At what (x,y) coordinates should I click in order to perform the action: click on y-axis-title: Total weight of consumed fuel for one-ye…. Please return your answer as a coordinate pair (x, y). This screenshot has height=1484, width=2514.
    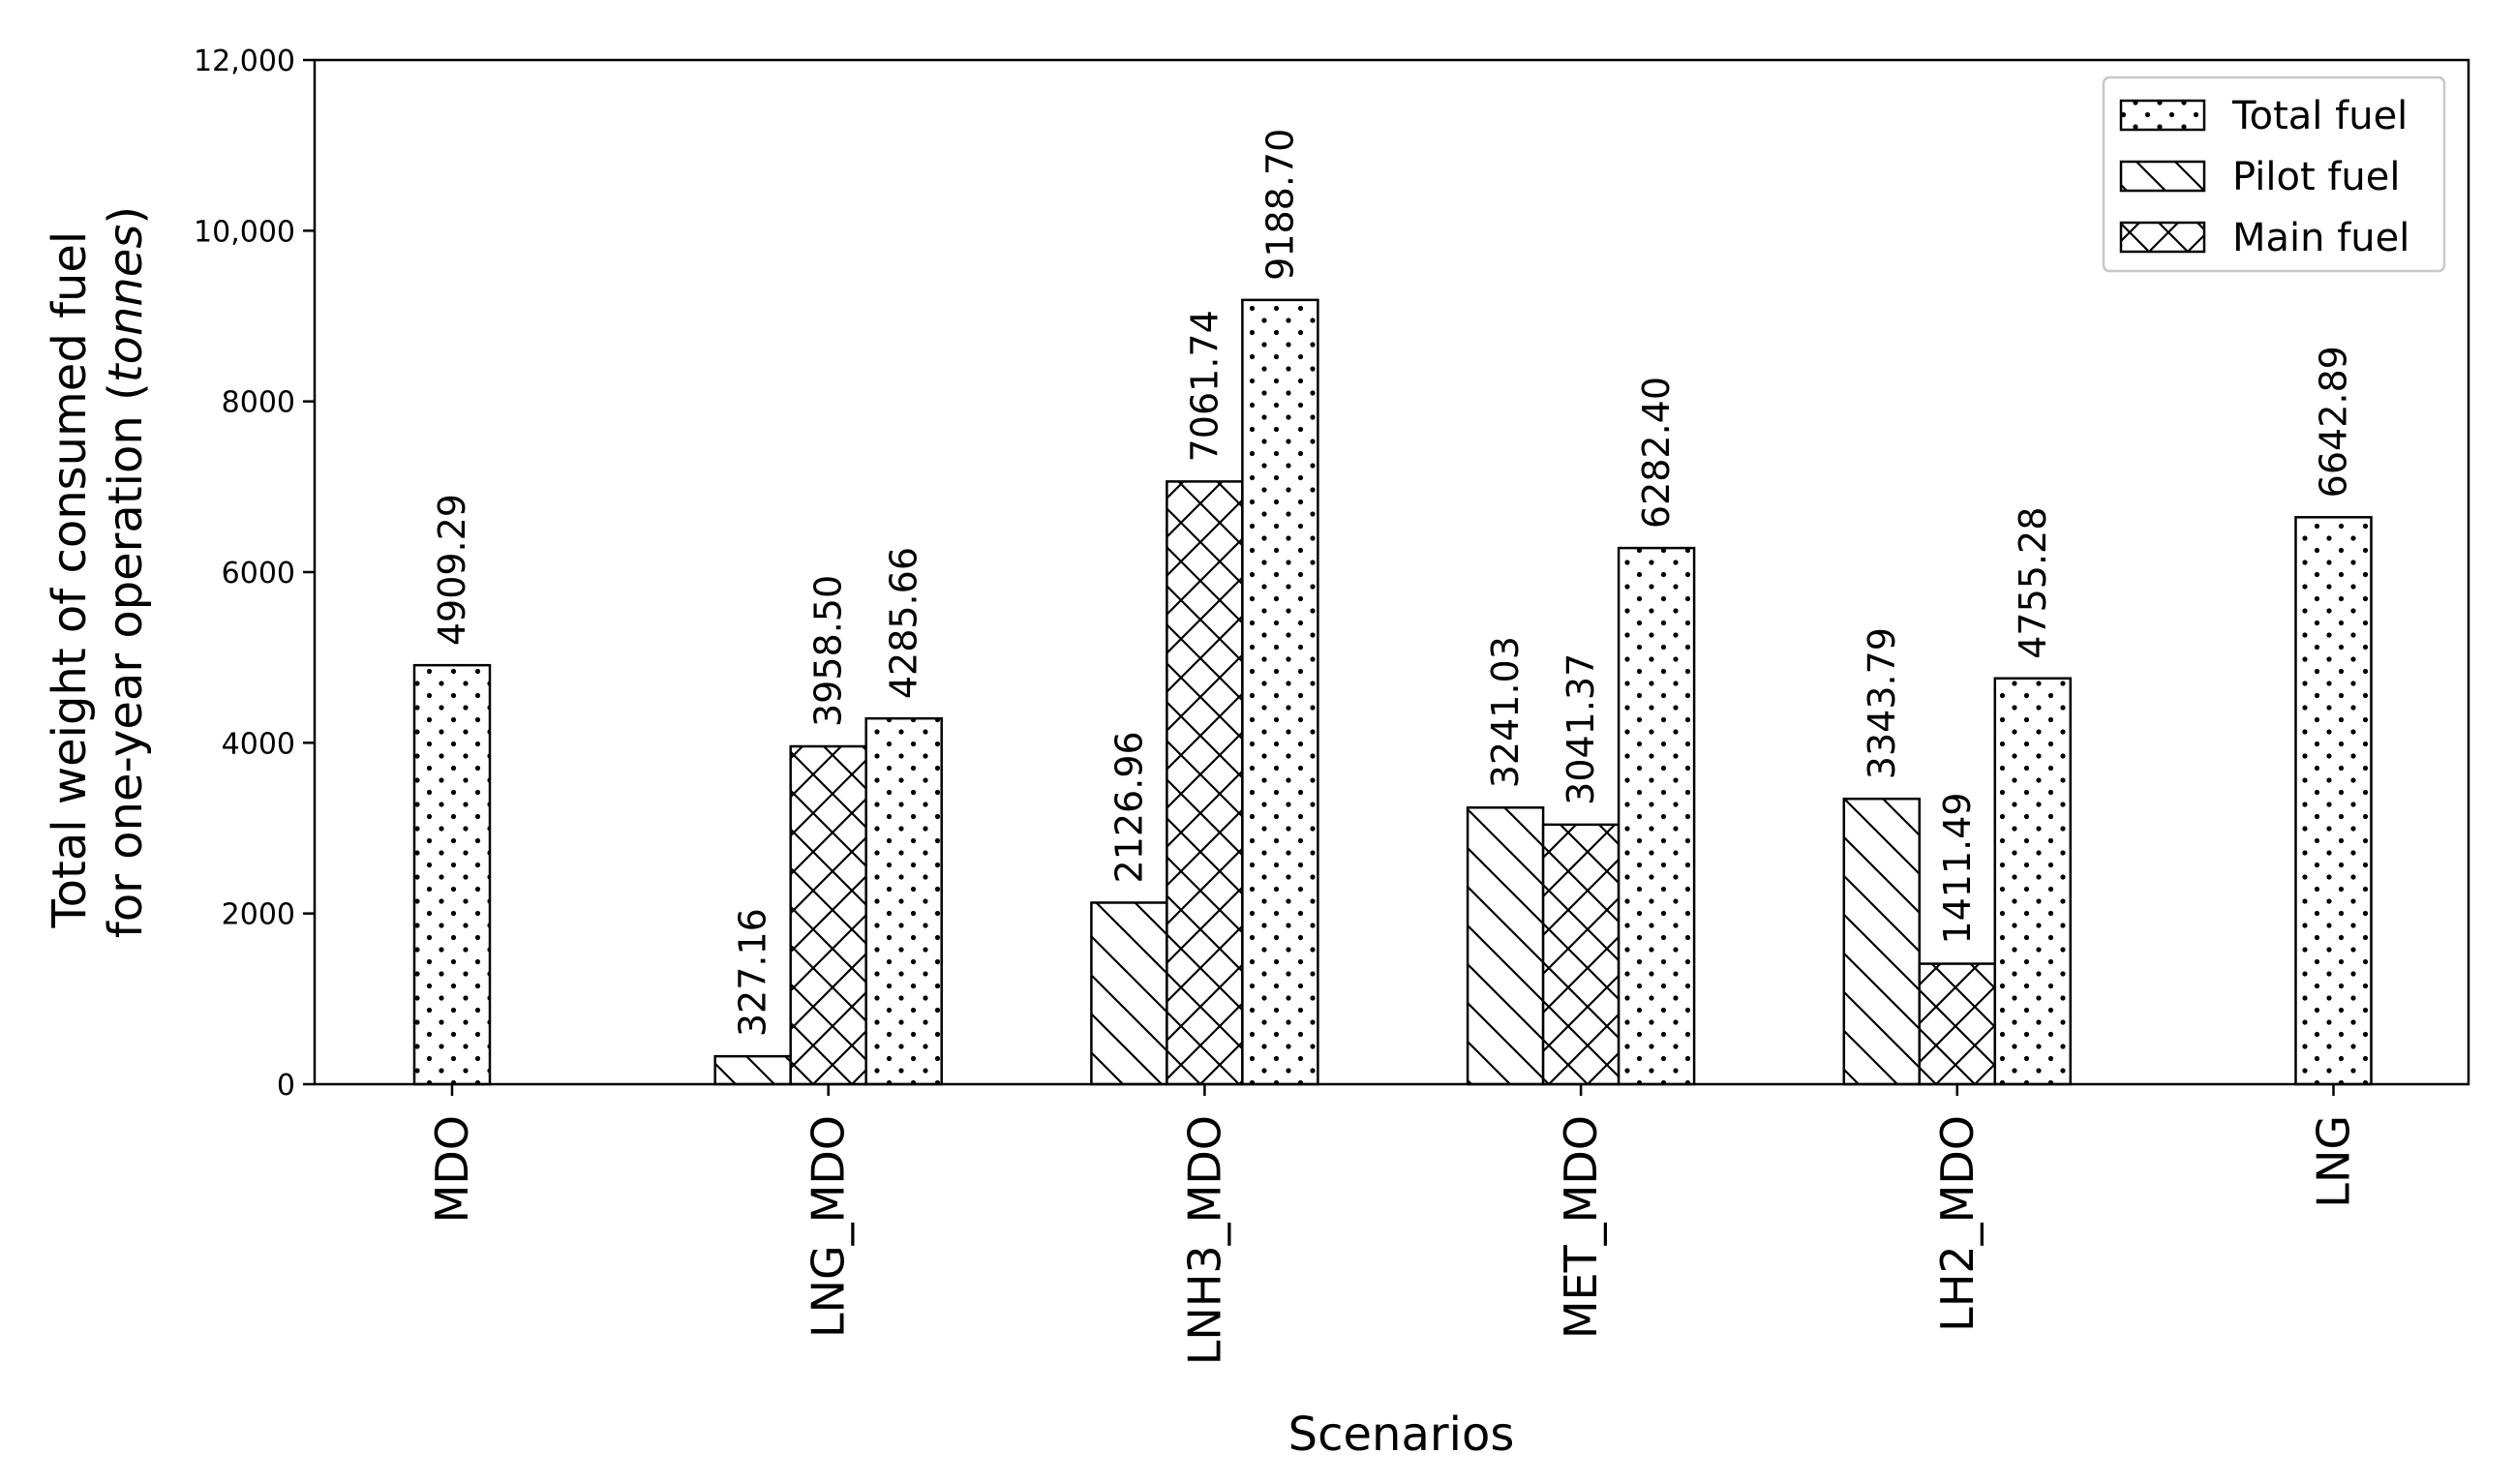
    Looking at the image, I should click on (98, 572).